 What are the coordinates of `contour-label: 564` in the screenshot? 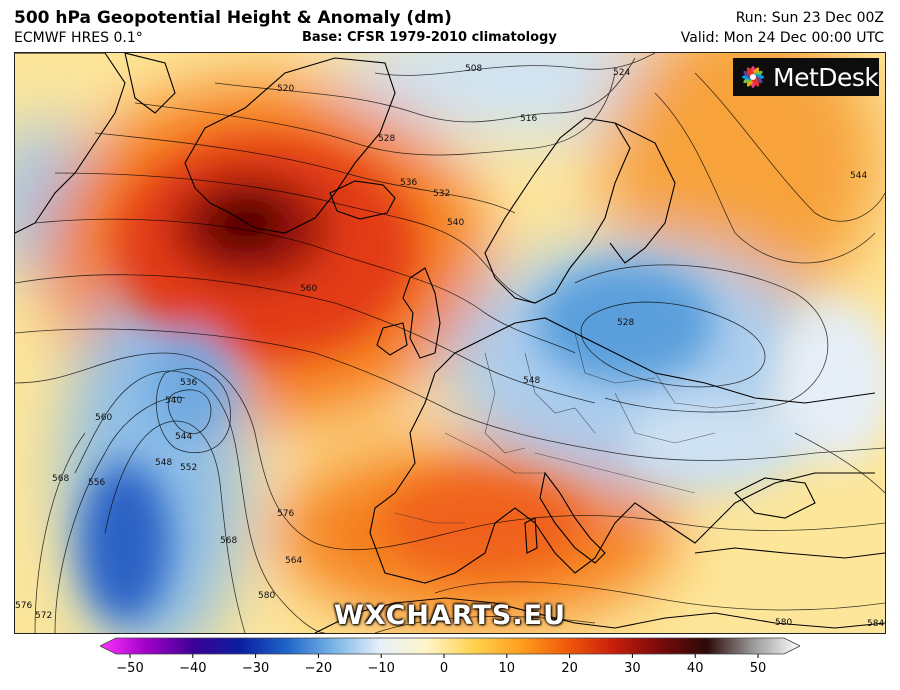 It's located at (293, 561).